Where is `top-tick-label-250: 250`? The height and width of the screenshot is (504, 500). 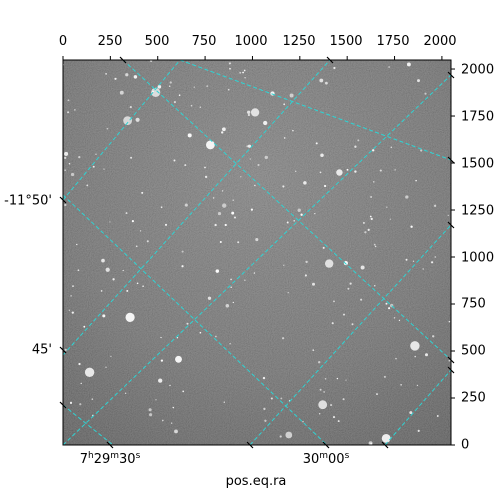
top-tick-label-250: 250 is located at coordinates (110, 41).